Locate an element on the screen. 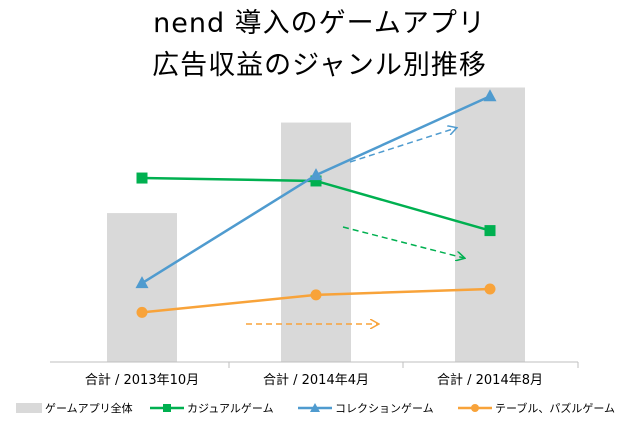  x-tick-label-2: 合計 / 2014年8月 is located at coordinates (490, 380).